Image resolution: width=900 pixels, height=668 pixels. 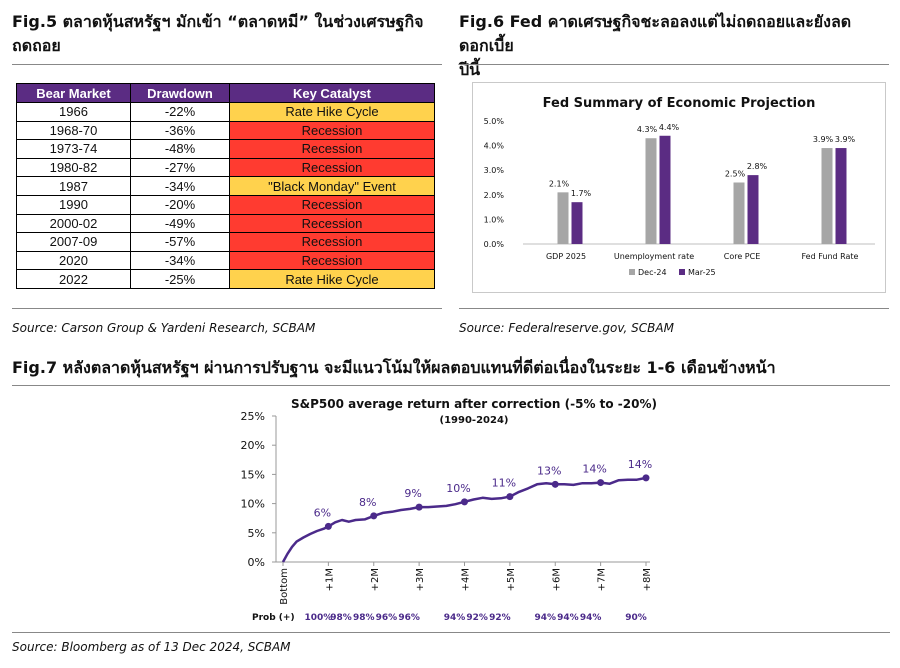 What do you see at coordinates (256, 533) in the screenshot?
I see `sp500-y-tick-label: 5%` at bounding box center [256, 533].